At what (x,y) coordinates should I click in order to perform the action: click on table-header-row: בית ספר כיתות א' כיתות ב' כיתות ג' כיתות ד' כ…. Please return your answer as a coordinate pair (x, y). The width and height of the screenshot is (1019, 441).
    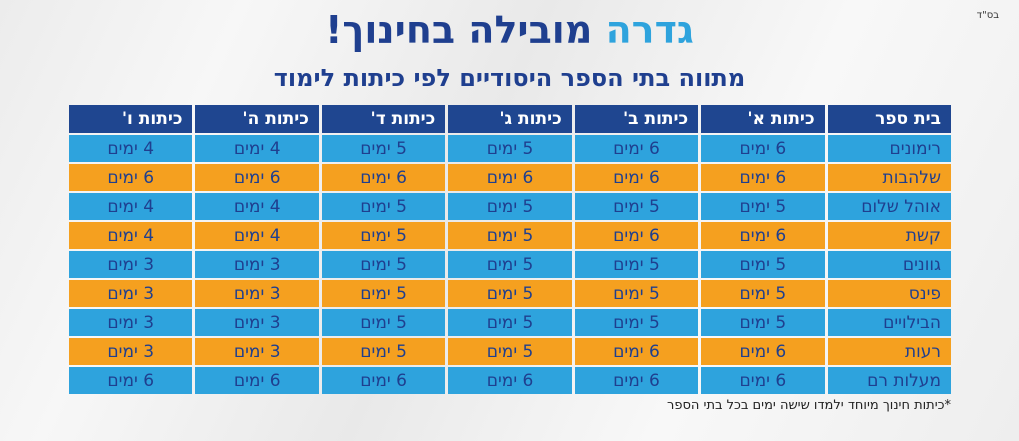
    Looking at the image, I should click on (510, 119).